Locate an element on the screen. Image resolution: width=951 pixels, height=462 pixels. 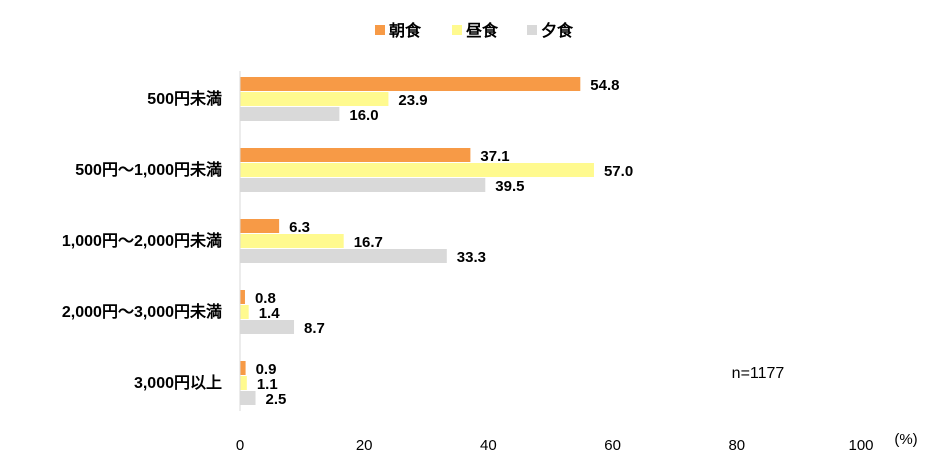
sample-size-note: n=1177 is located at coordinates (758, 373).